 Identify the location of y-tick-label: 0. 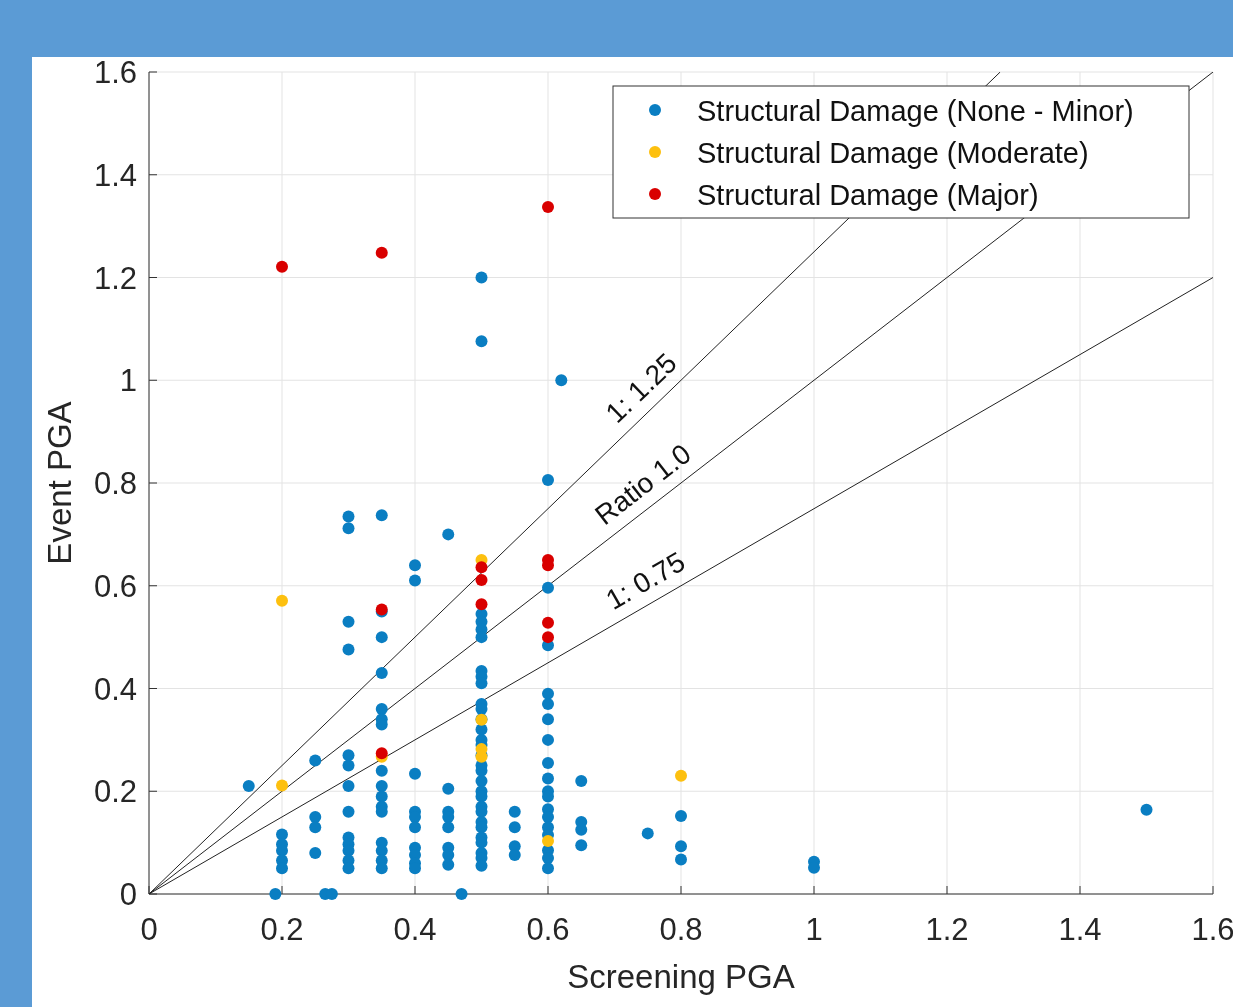
(128, 894).